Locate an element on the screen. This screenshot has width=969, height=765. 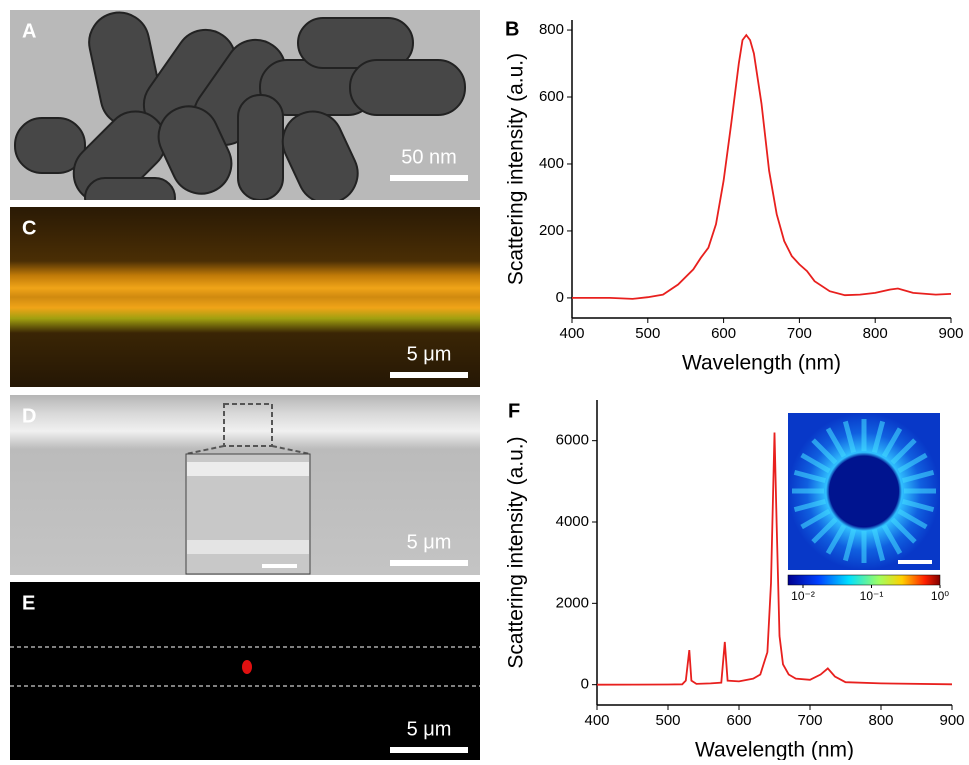
colorbar-tick-label: 10⁰ is located at coordinates (940, 596).